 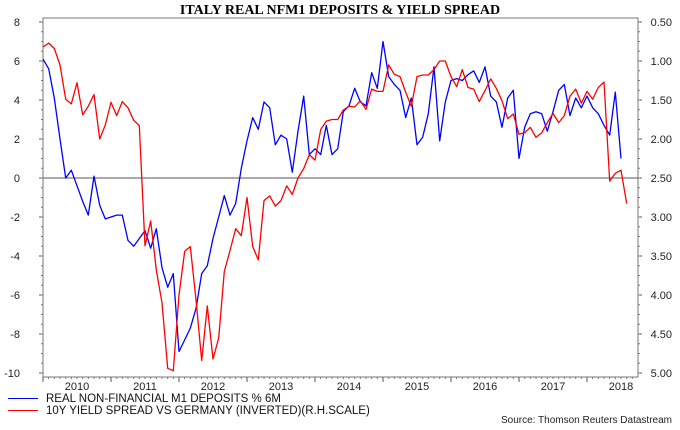 What do you see at coordinates (661, 257) in the screenshot?
I see `y-right-tick-label: 3.50` at bounding box center [661, 257].